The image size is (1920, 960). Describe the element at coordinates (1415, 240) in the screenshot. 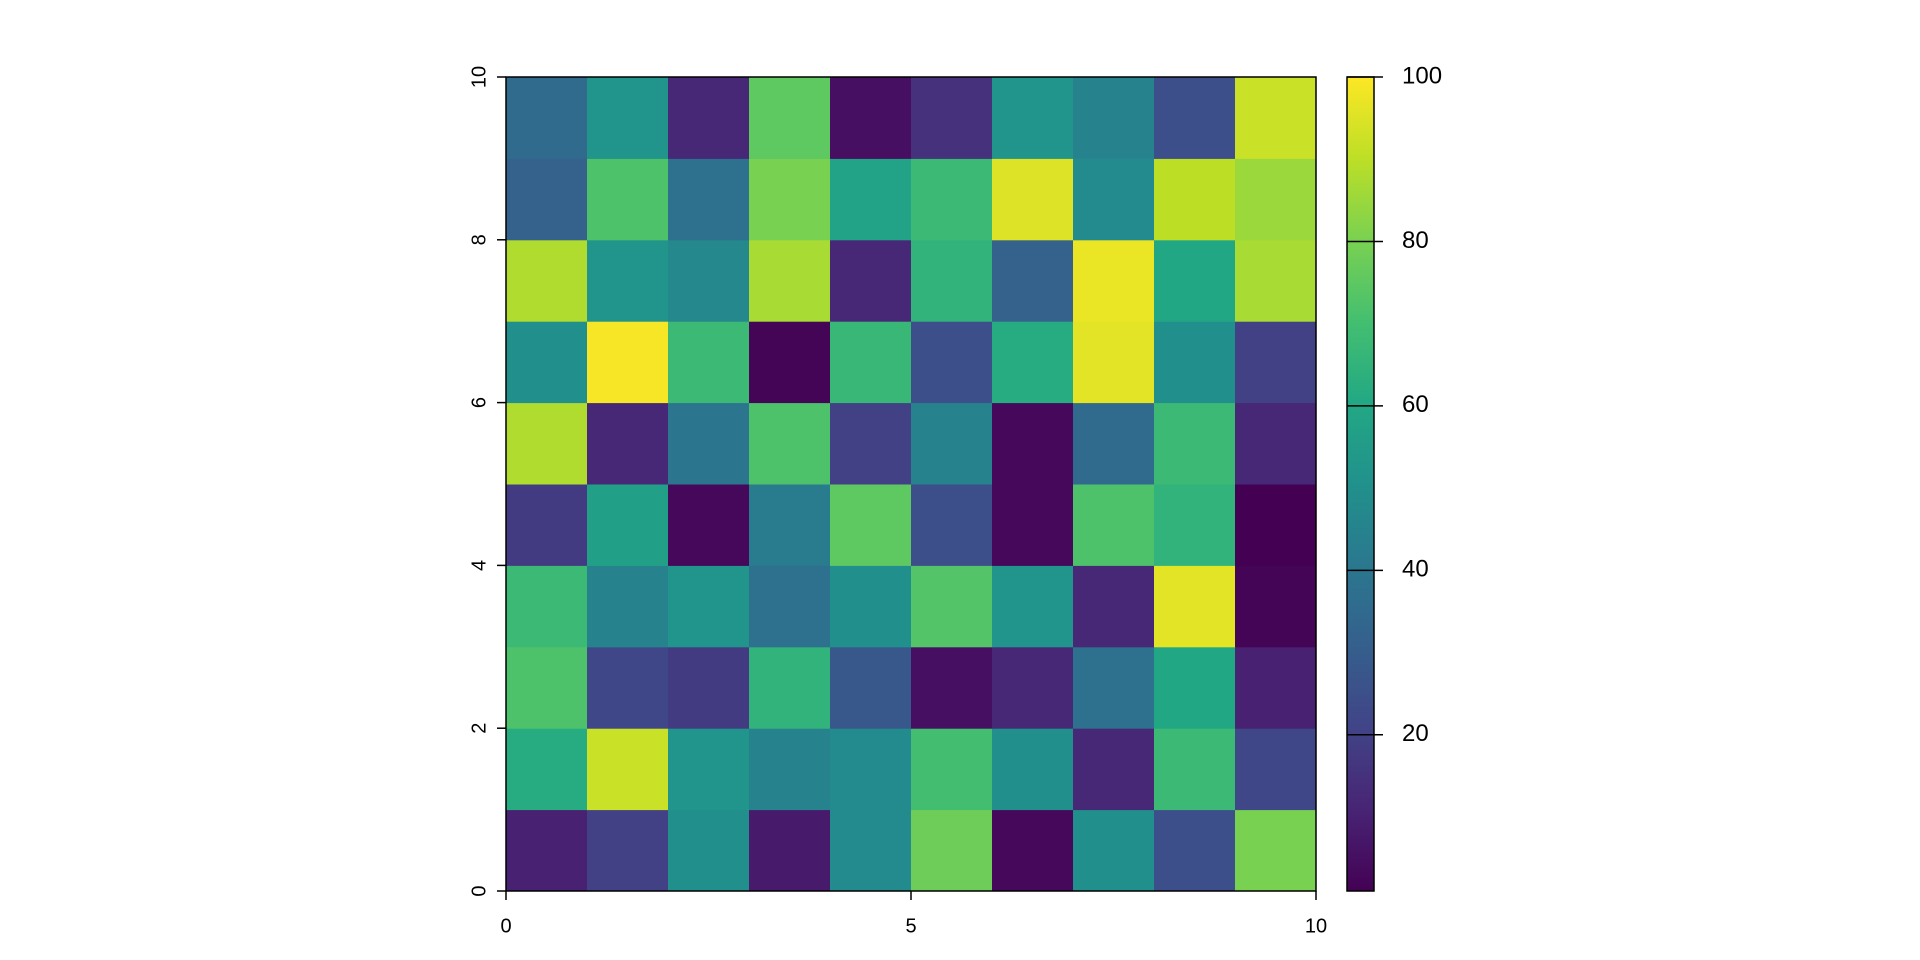

I see `colorbar-tick-label: 80` at that location.